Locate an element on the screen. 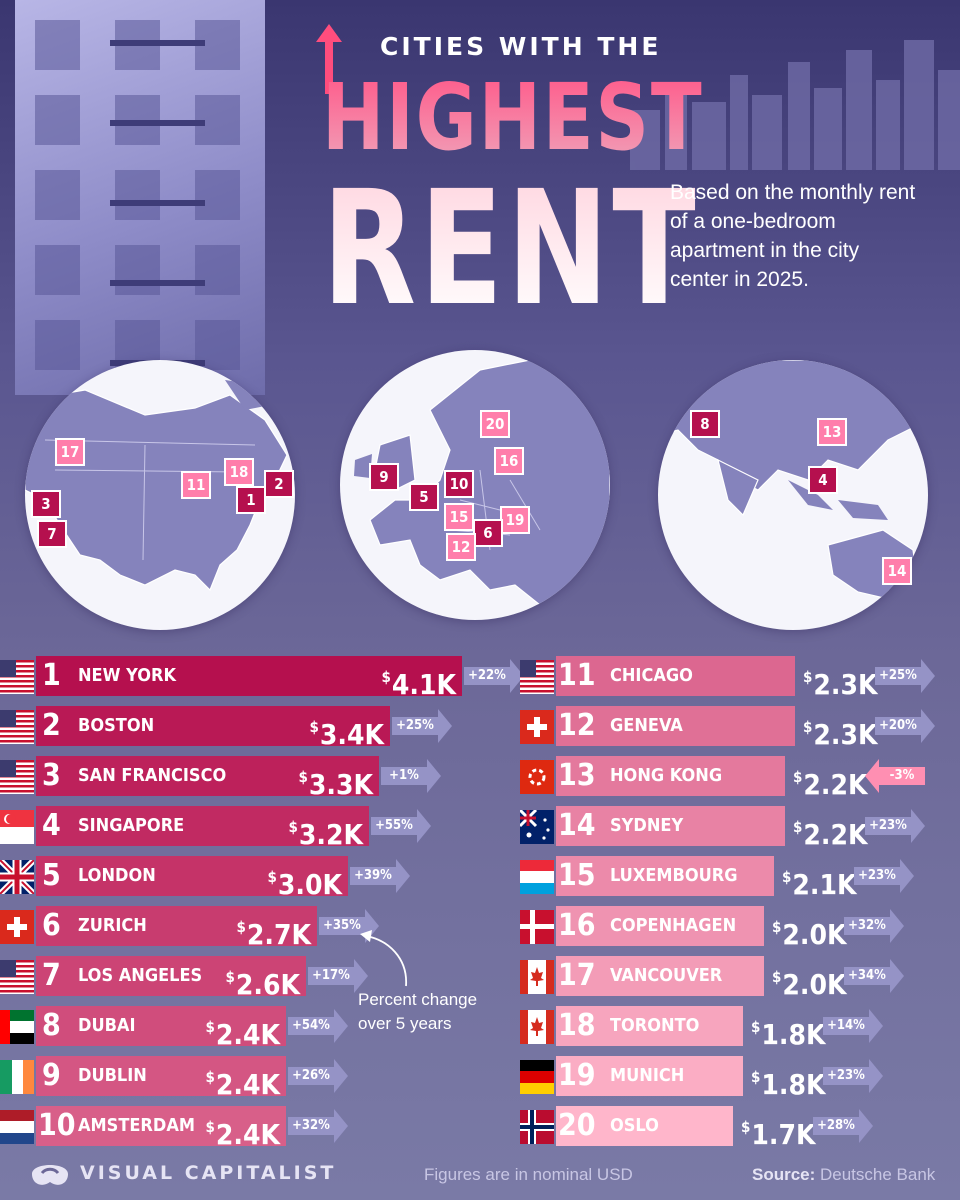  value-text: 3.0K is located at coordinates (309, 884).